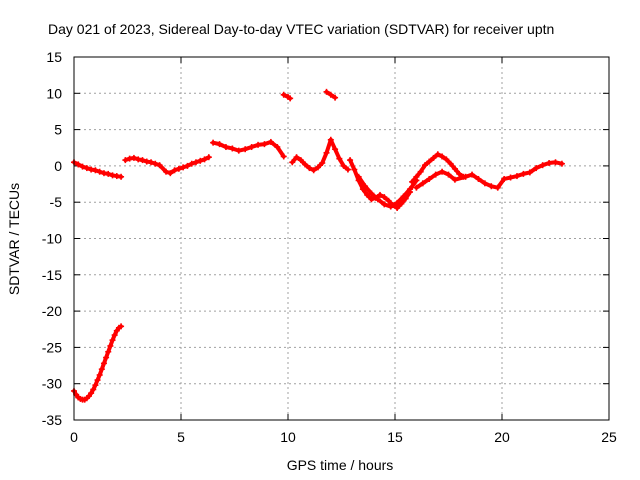 This screenshot has width=640, height=480. What do you see at coordinates (52, 384) in the screenshot?
I see `y-tick-label: -30` at bounding box center [52, 384].